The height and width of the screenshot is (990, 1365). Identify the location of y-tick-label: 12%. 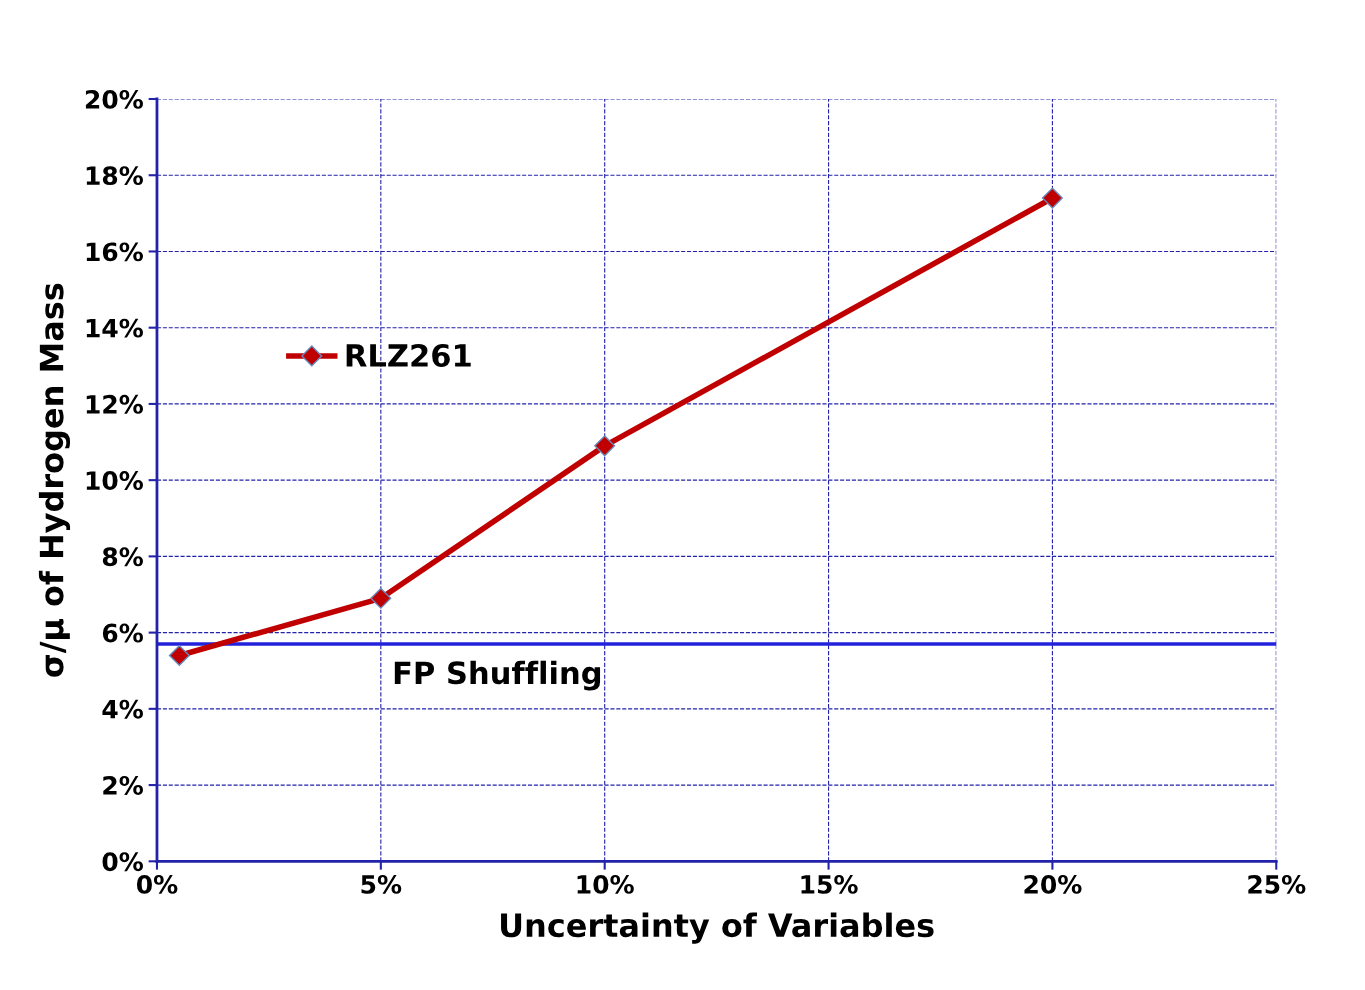
(114, 404).